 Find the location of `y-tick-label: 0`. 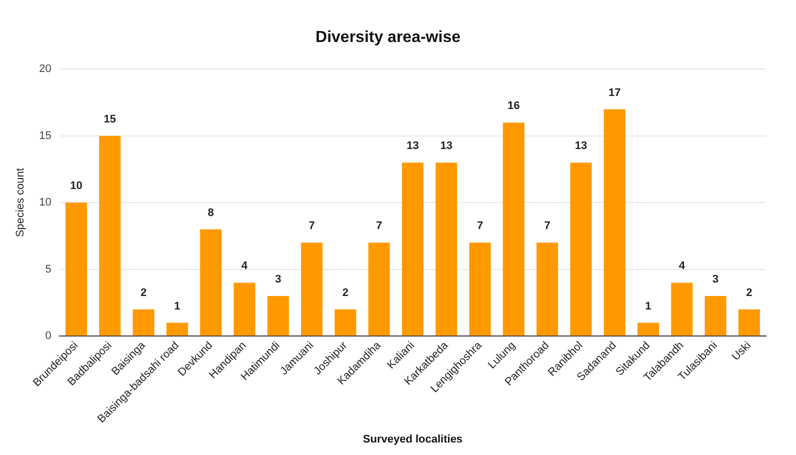

y-tick-label: 0 is located at coordinates (48, 336).